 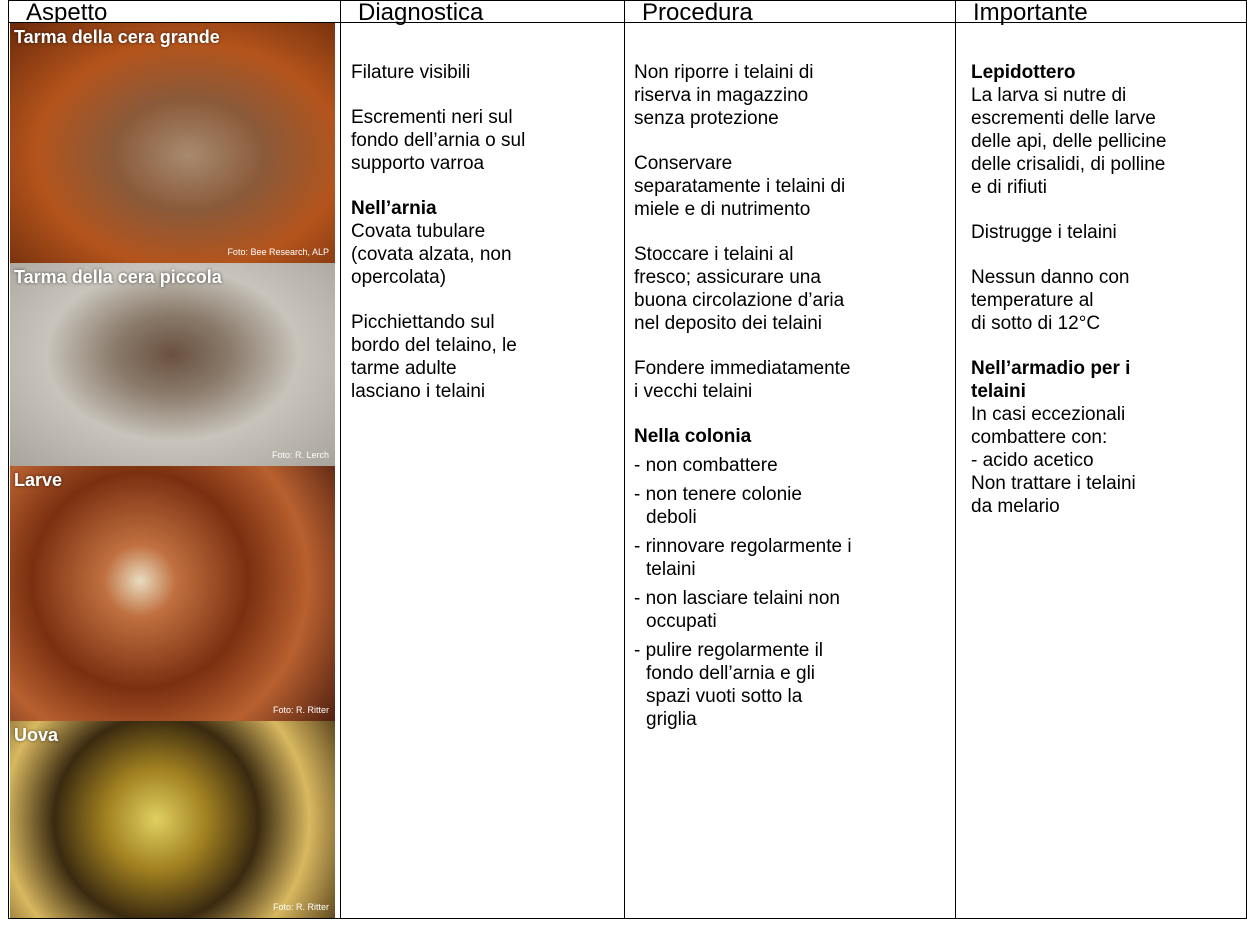 I want to click on text-line: lasciano i telaini, so click(x=418, y=391).